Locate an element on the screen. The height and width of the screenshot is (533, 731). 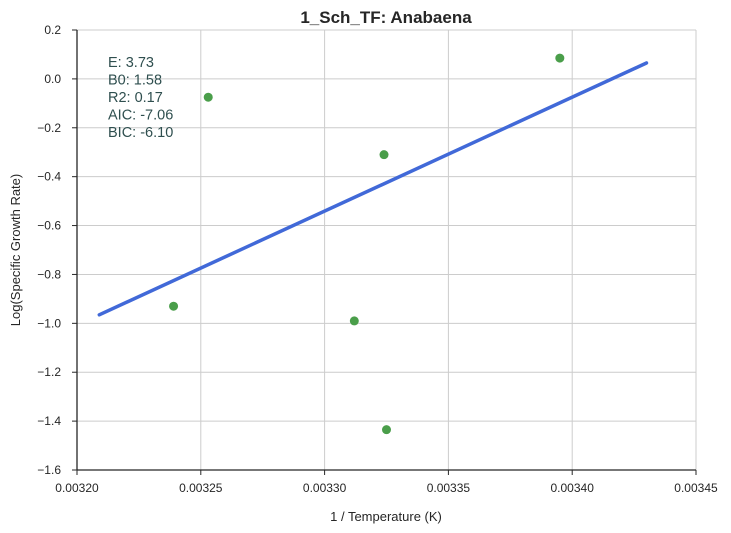
y-axis-label: Log(Specific Growth Rate) is located at coordinates (15, 250).